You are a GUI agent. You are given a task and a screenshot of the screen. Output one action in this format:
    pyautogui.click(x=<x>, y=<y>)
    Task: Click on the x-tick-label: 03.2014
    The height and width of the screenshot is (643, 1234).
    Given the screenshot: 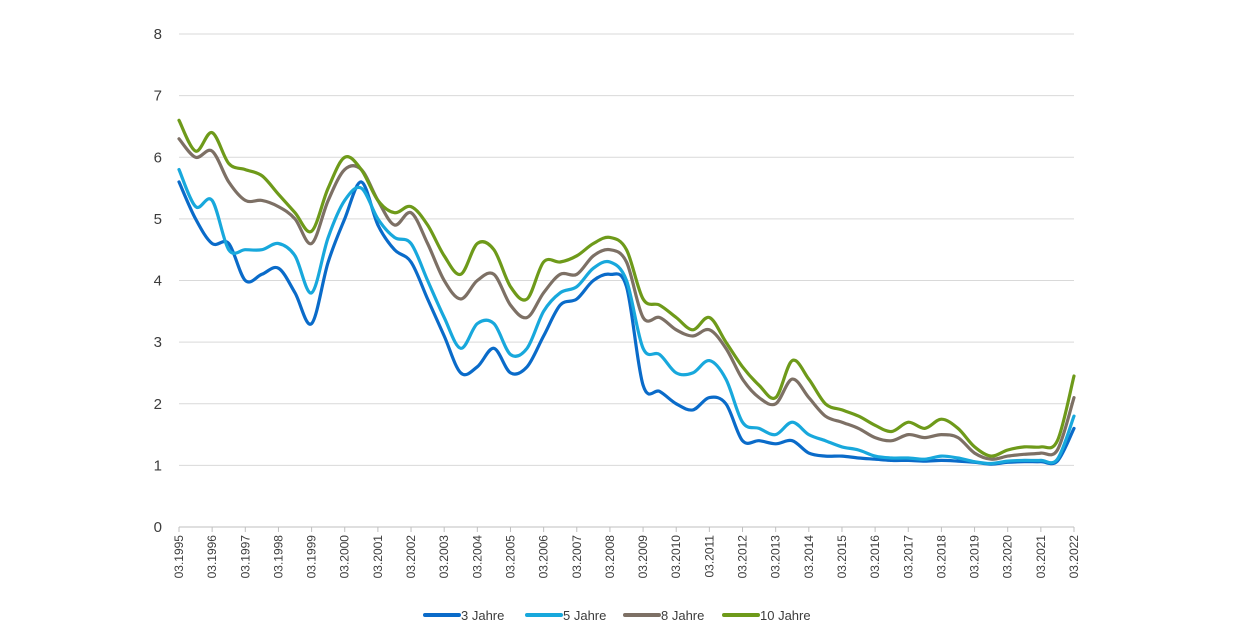 What is the action you would take?
    pyautogui.click(x=809, y=557)
    